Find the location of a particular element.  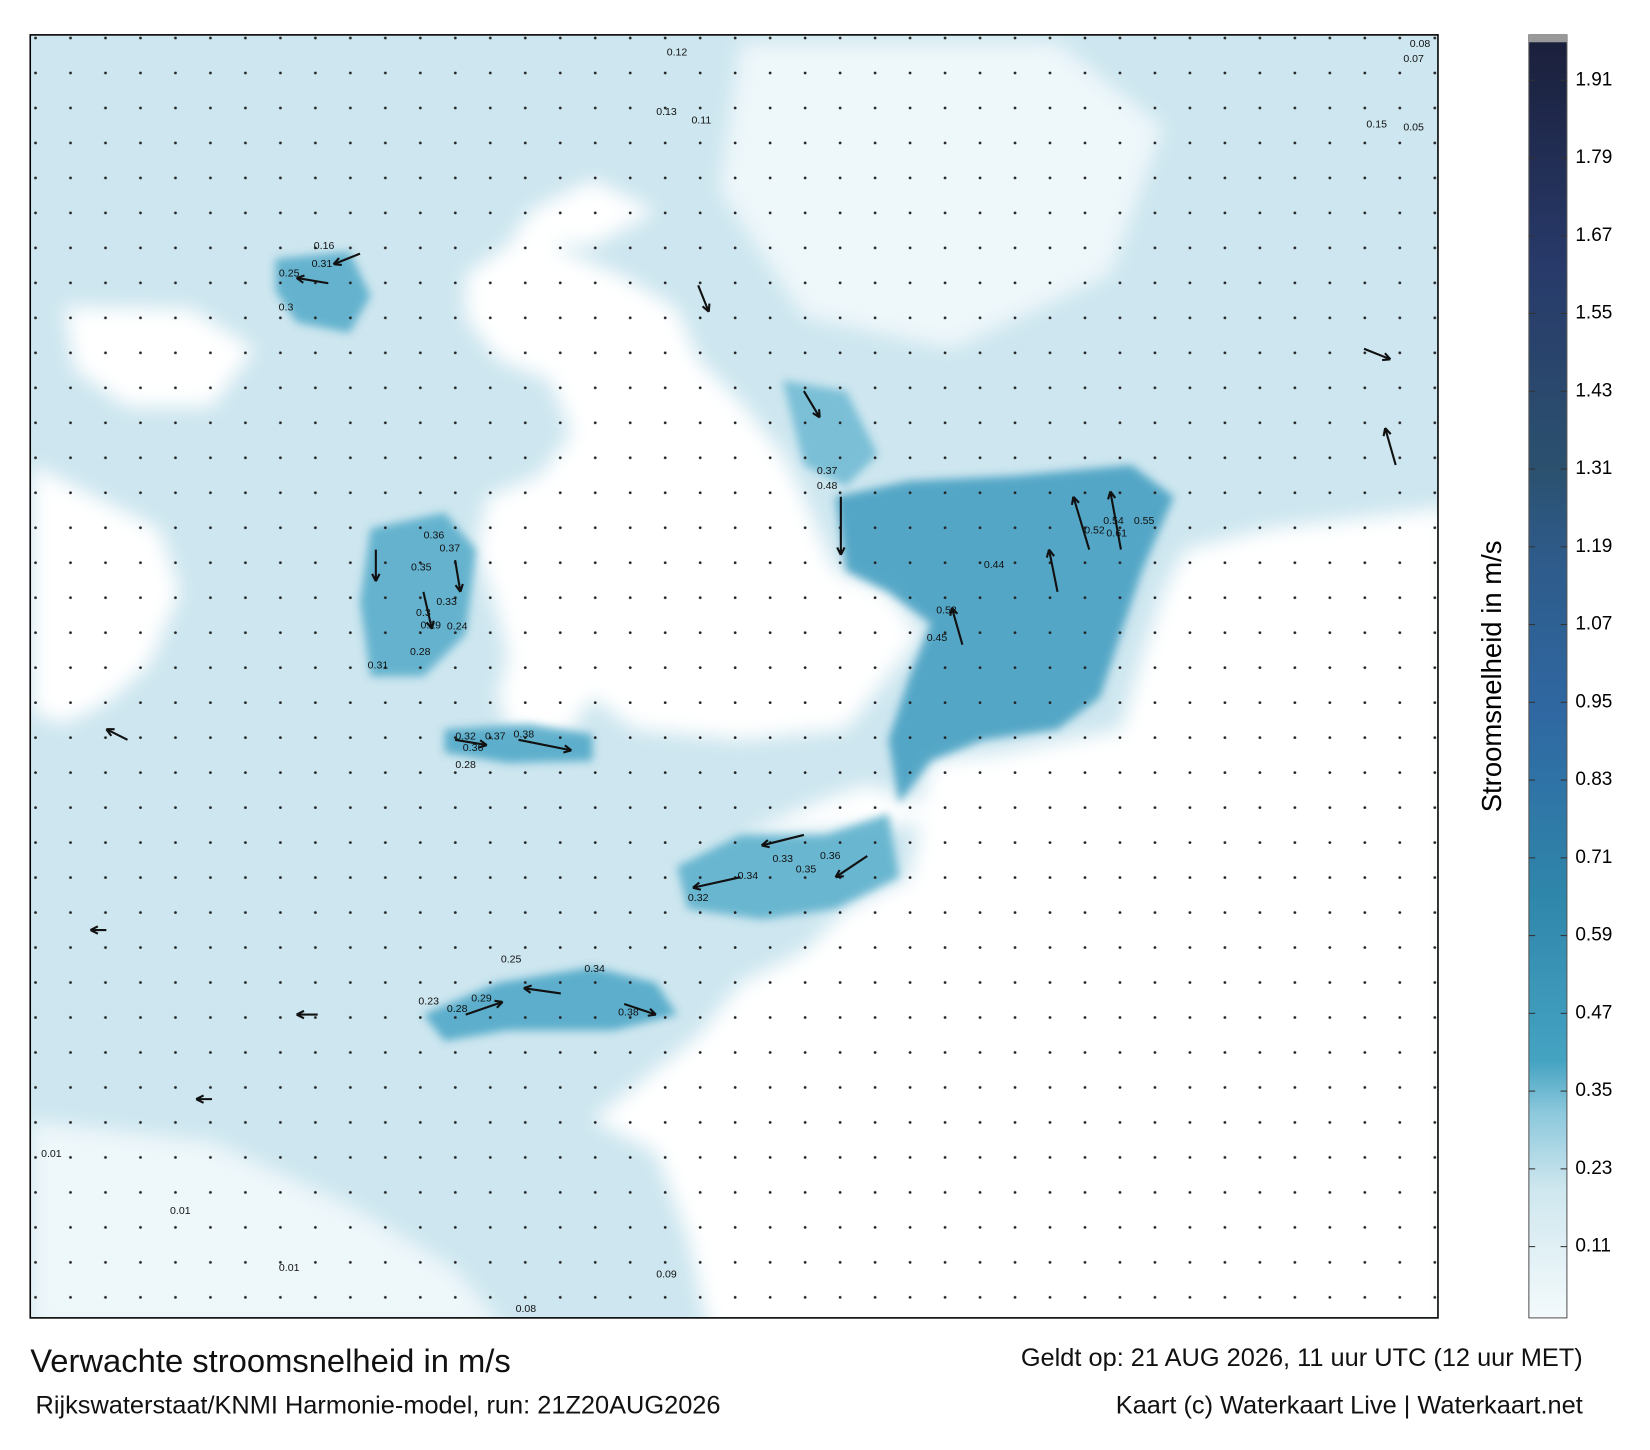

speed-label: 0.54 is located at coordinates (1113, 521).